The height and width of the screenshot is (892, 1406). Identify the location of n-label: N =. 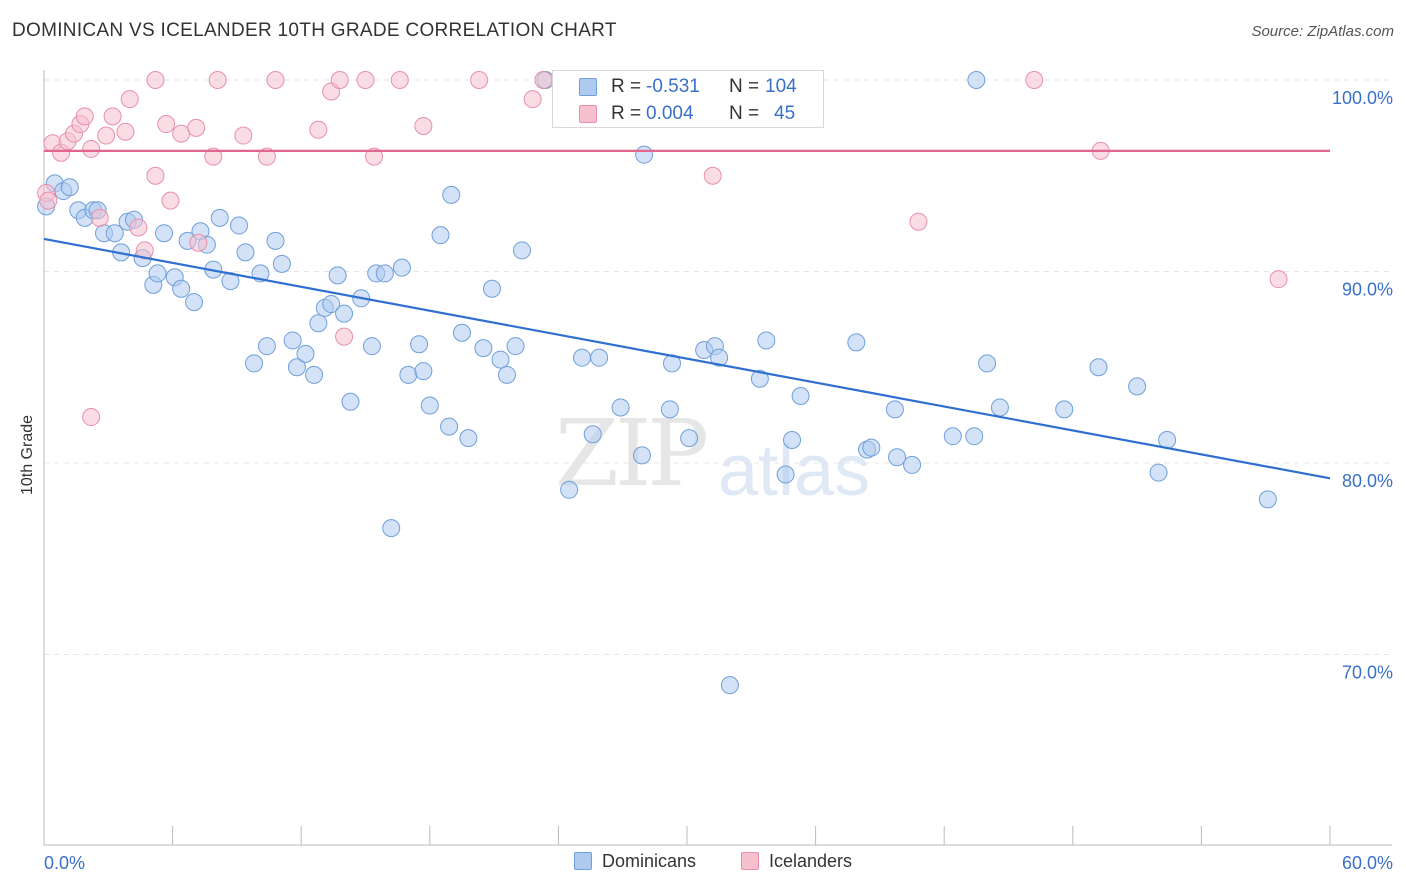
(744, 113).